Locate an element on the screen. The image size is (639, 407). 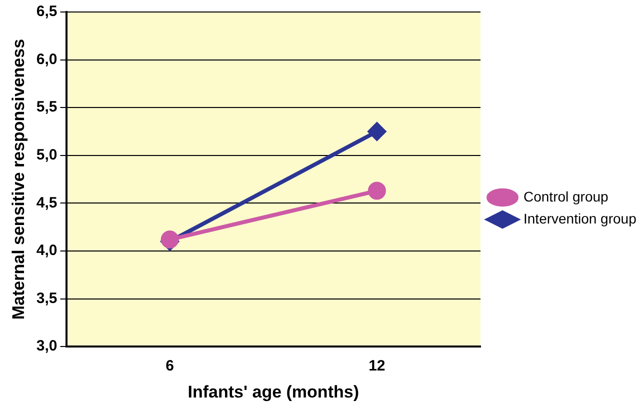
y-tick-label: 6,0 is located at coordinates (47, 59).